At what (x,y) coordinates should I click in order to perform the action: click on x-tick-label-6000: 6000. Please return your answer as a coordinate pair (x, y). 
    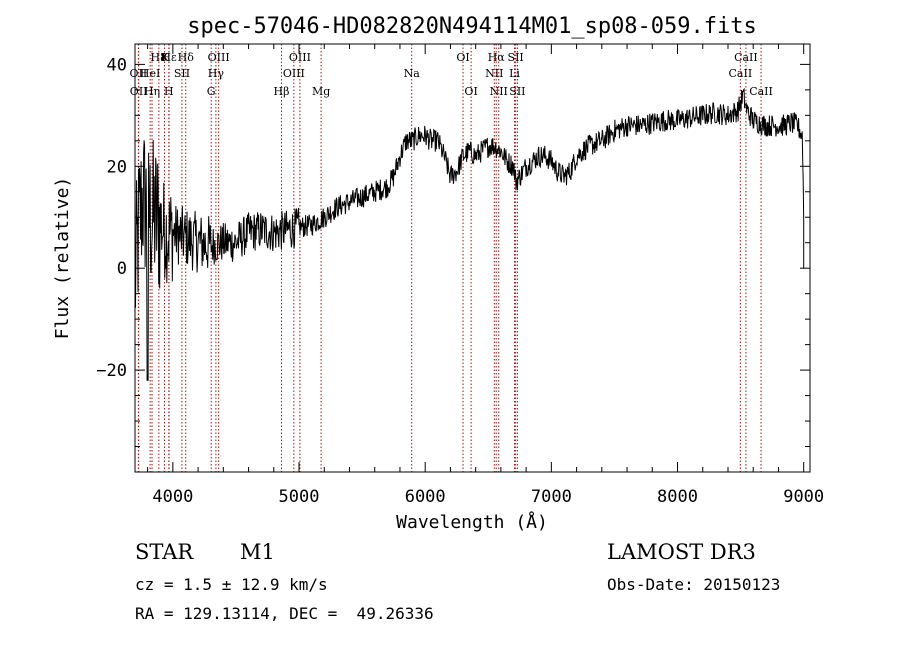
    Looking at the image, I should click on (425, 497).